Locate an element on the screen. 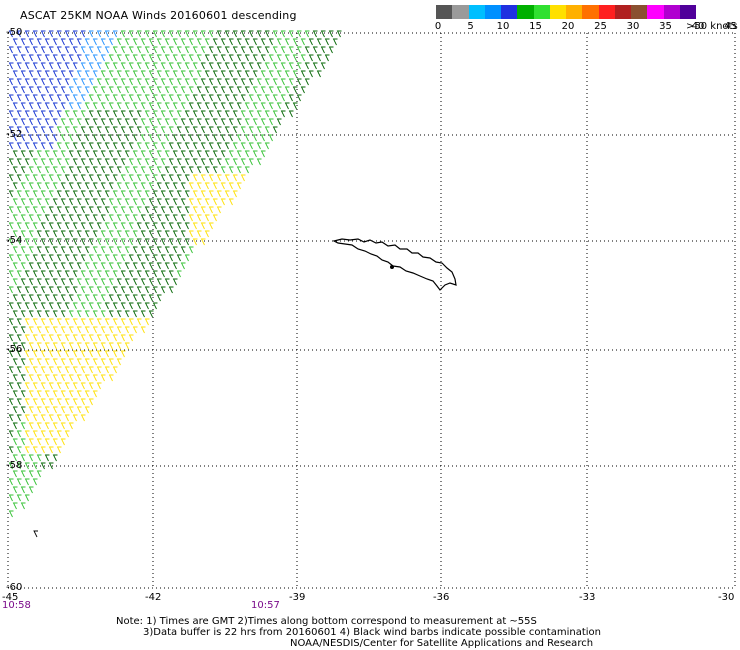  colorbar-label: 0 is located at coordinates (438, 26).